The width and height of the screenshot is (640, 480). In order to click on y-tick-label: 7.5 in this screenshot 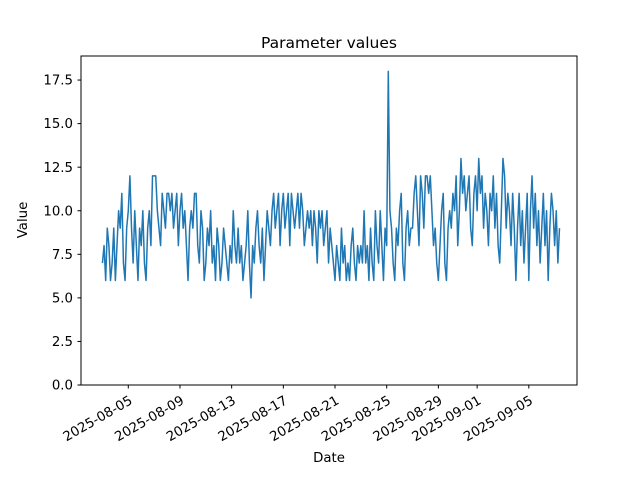, I will do `click(62, 255)`.